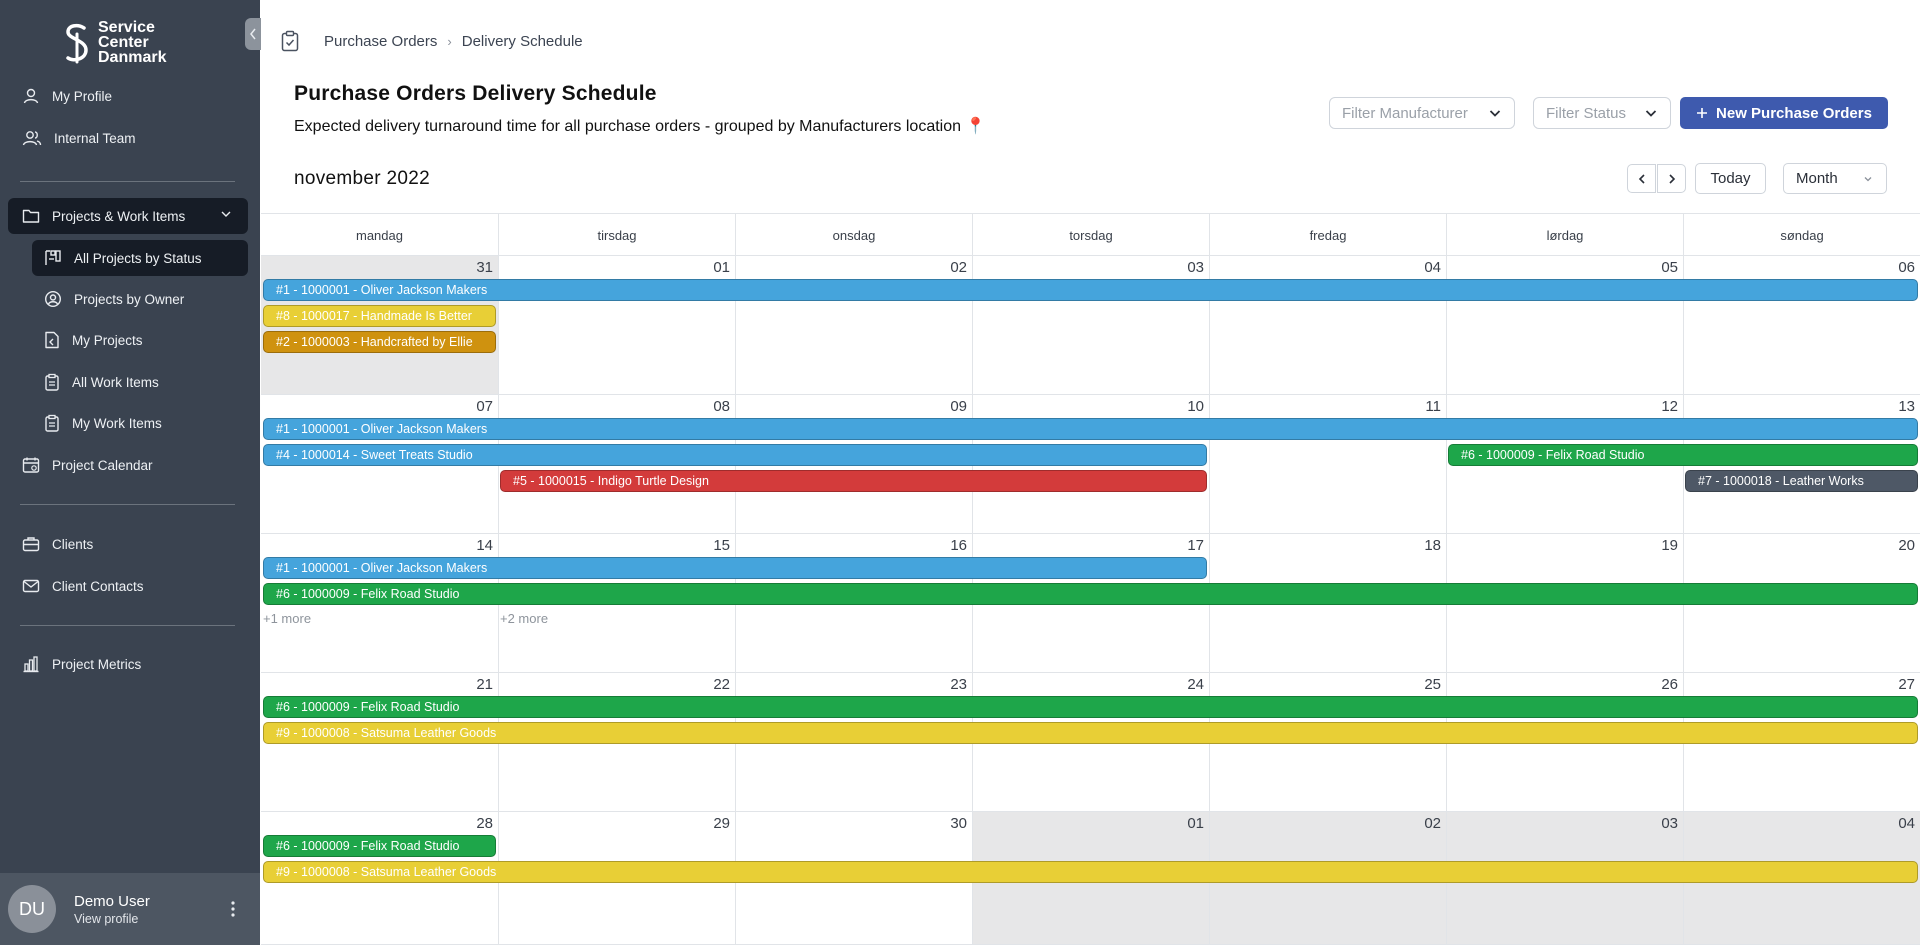 The width and height of the screenshot is (1920, 945). What do you see at coordinates (253, 34) in the screenshot?
I see `sidebar-collapse-button` at bounding box center [253, 34].